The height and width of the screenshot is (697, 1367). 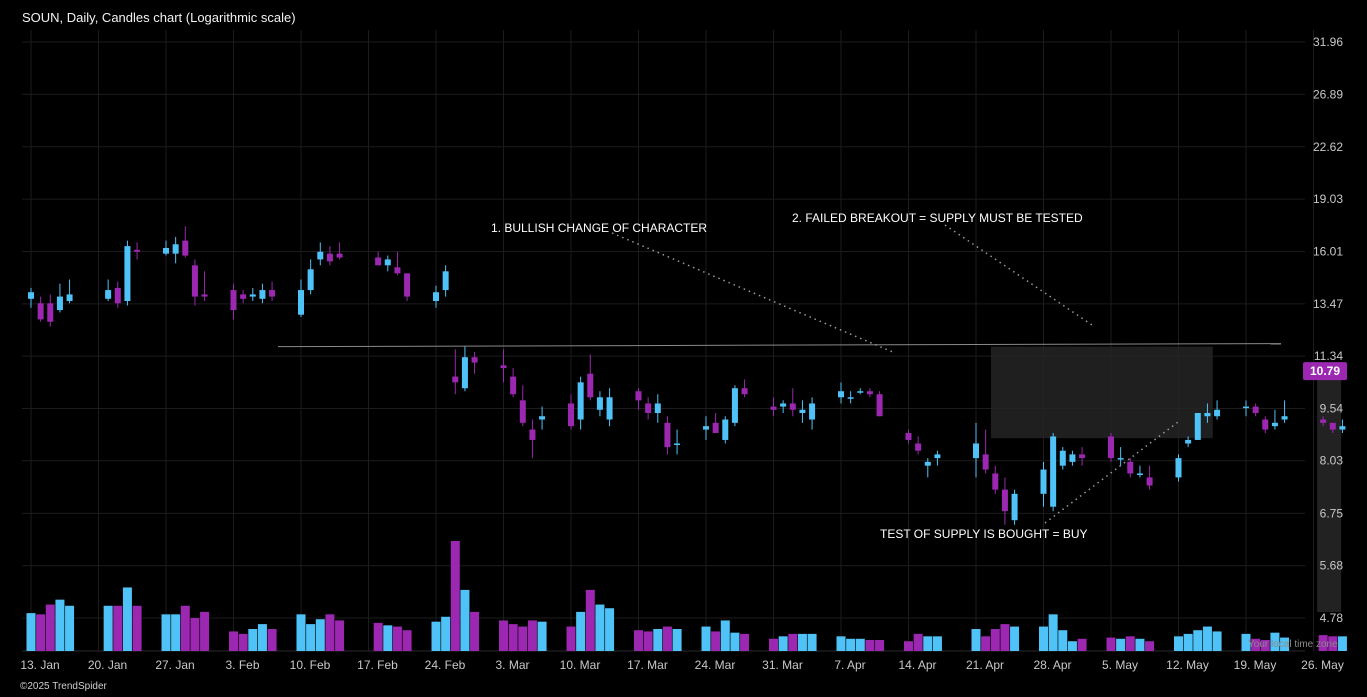 I want to click on candle-body, so click(x=117, y=295).